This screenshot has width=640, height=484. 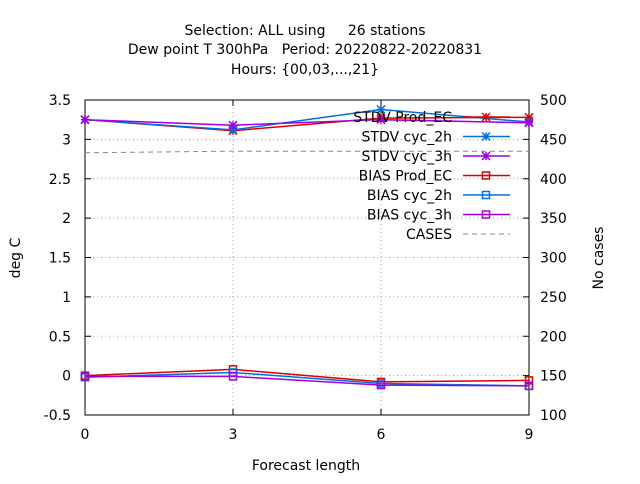 What do you see at coordinates (60, 101) in the screenshot?
I see `y-tick-label: 3.5` at bounding box center [60, 101].